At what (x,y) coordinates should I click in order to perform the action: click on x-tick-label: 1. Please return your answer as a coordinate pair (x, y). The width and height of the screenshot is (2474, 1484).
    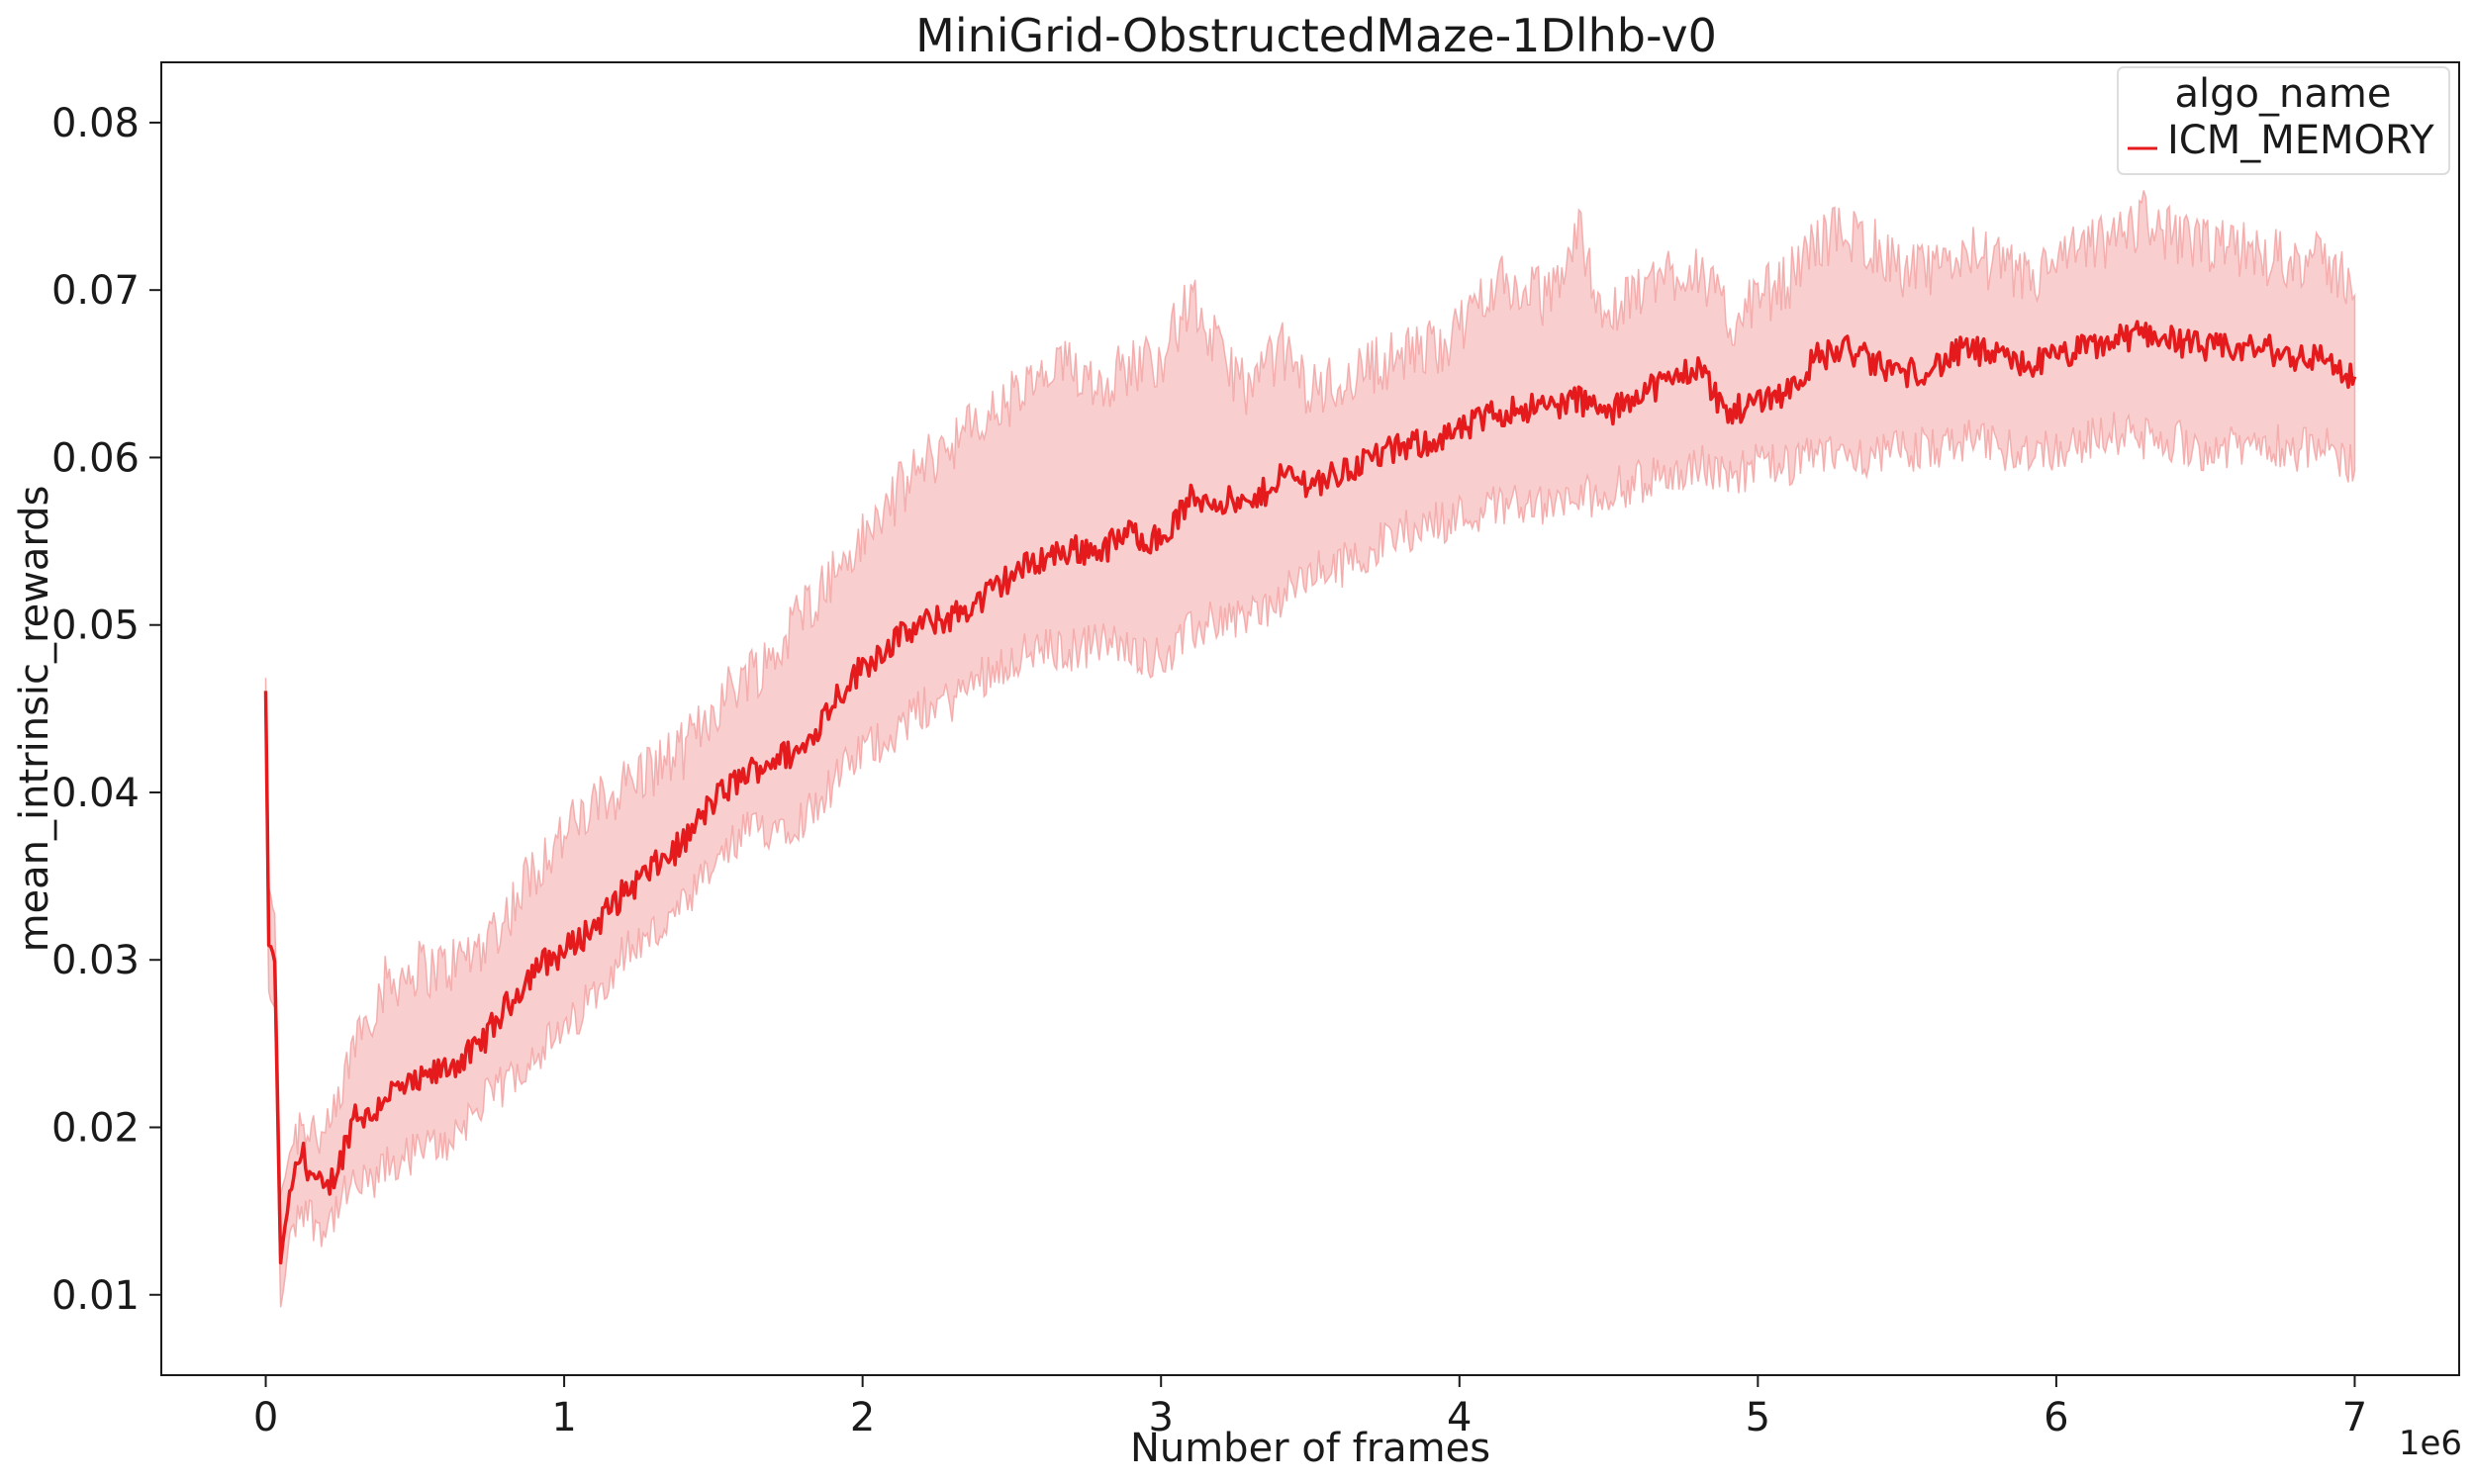
    Looking at the image, I should click on (564, 1417).